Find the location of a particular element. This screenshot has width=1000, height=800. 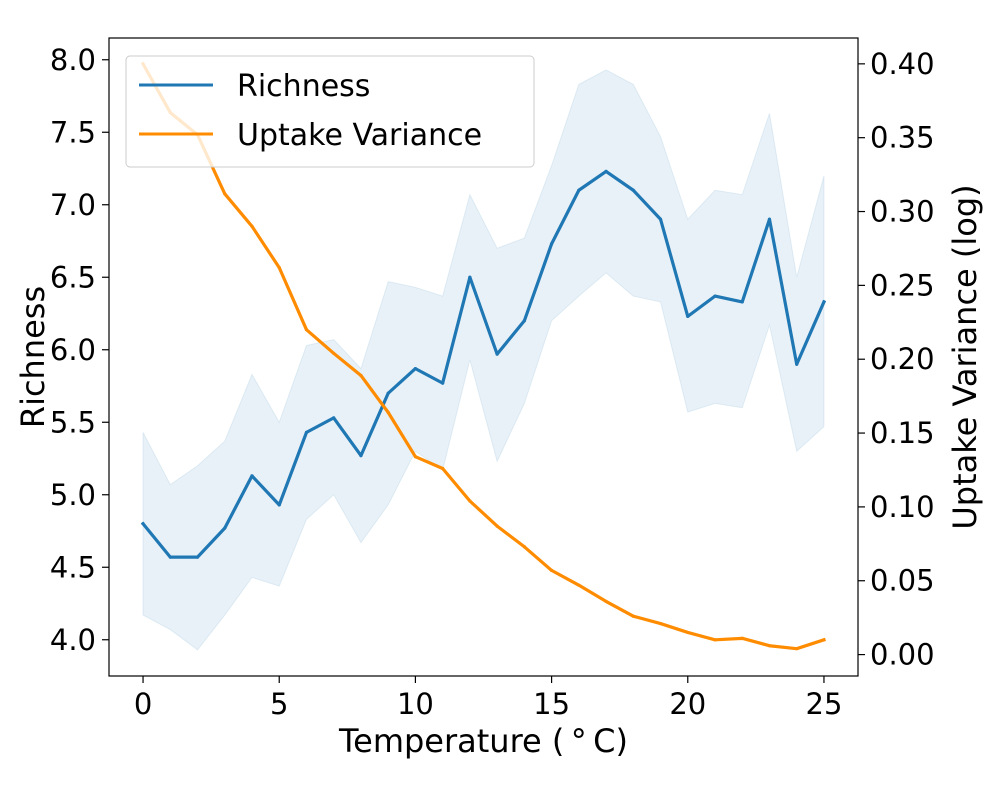

y-tick-label: 8.0 is located at coordinates (73, 60).